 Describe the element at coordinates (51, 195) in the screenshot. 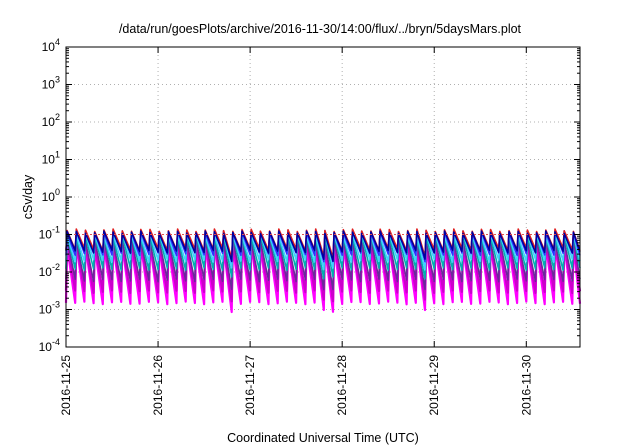

I see `y-tick-label: 10⁰` at that location.